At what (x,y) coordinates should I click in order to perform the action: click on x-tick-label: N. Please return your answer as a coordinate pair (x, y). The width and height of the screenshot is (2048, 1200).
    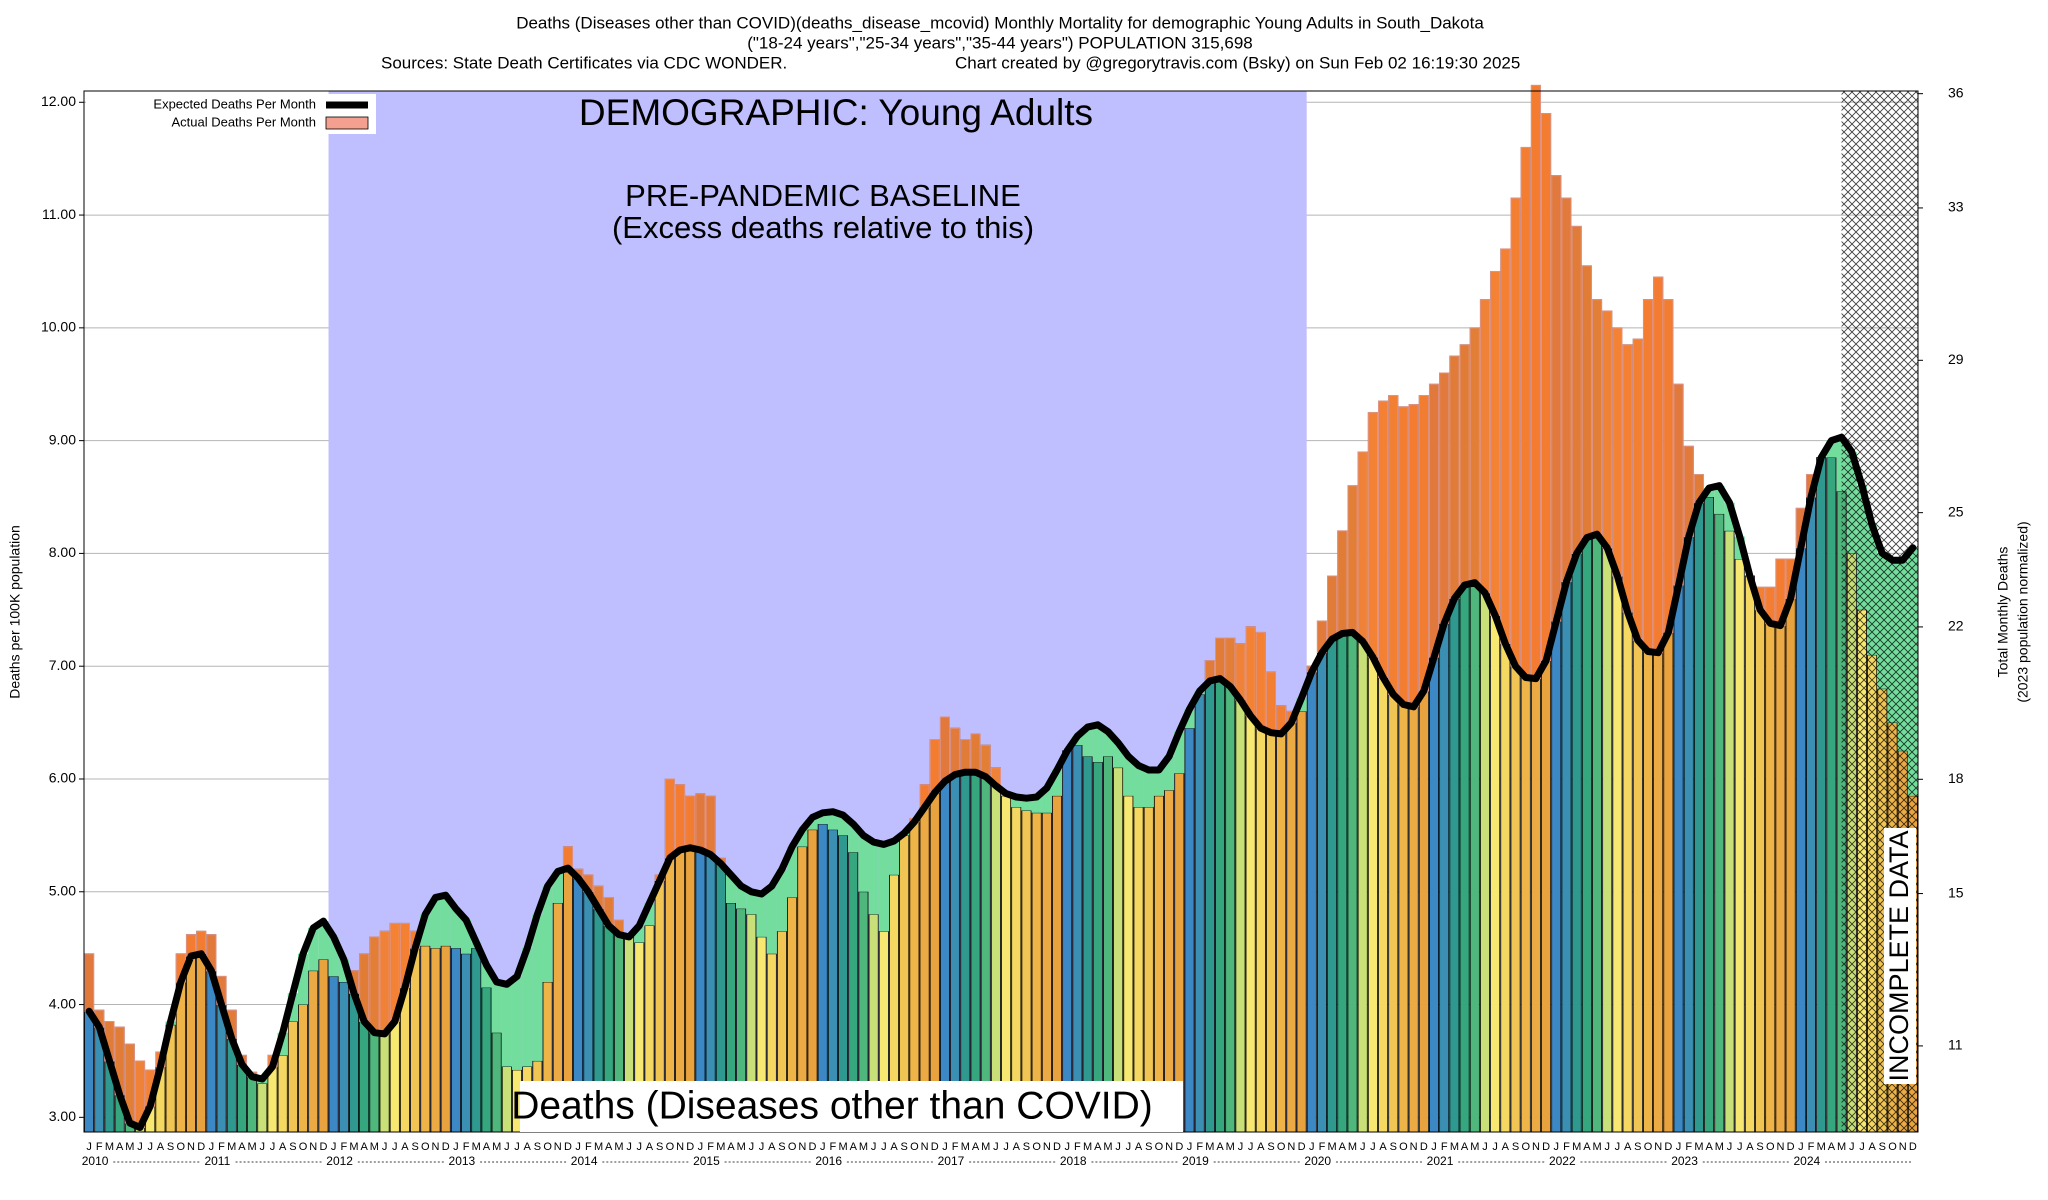
    Looking at the image, I should click on (436, 1147).